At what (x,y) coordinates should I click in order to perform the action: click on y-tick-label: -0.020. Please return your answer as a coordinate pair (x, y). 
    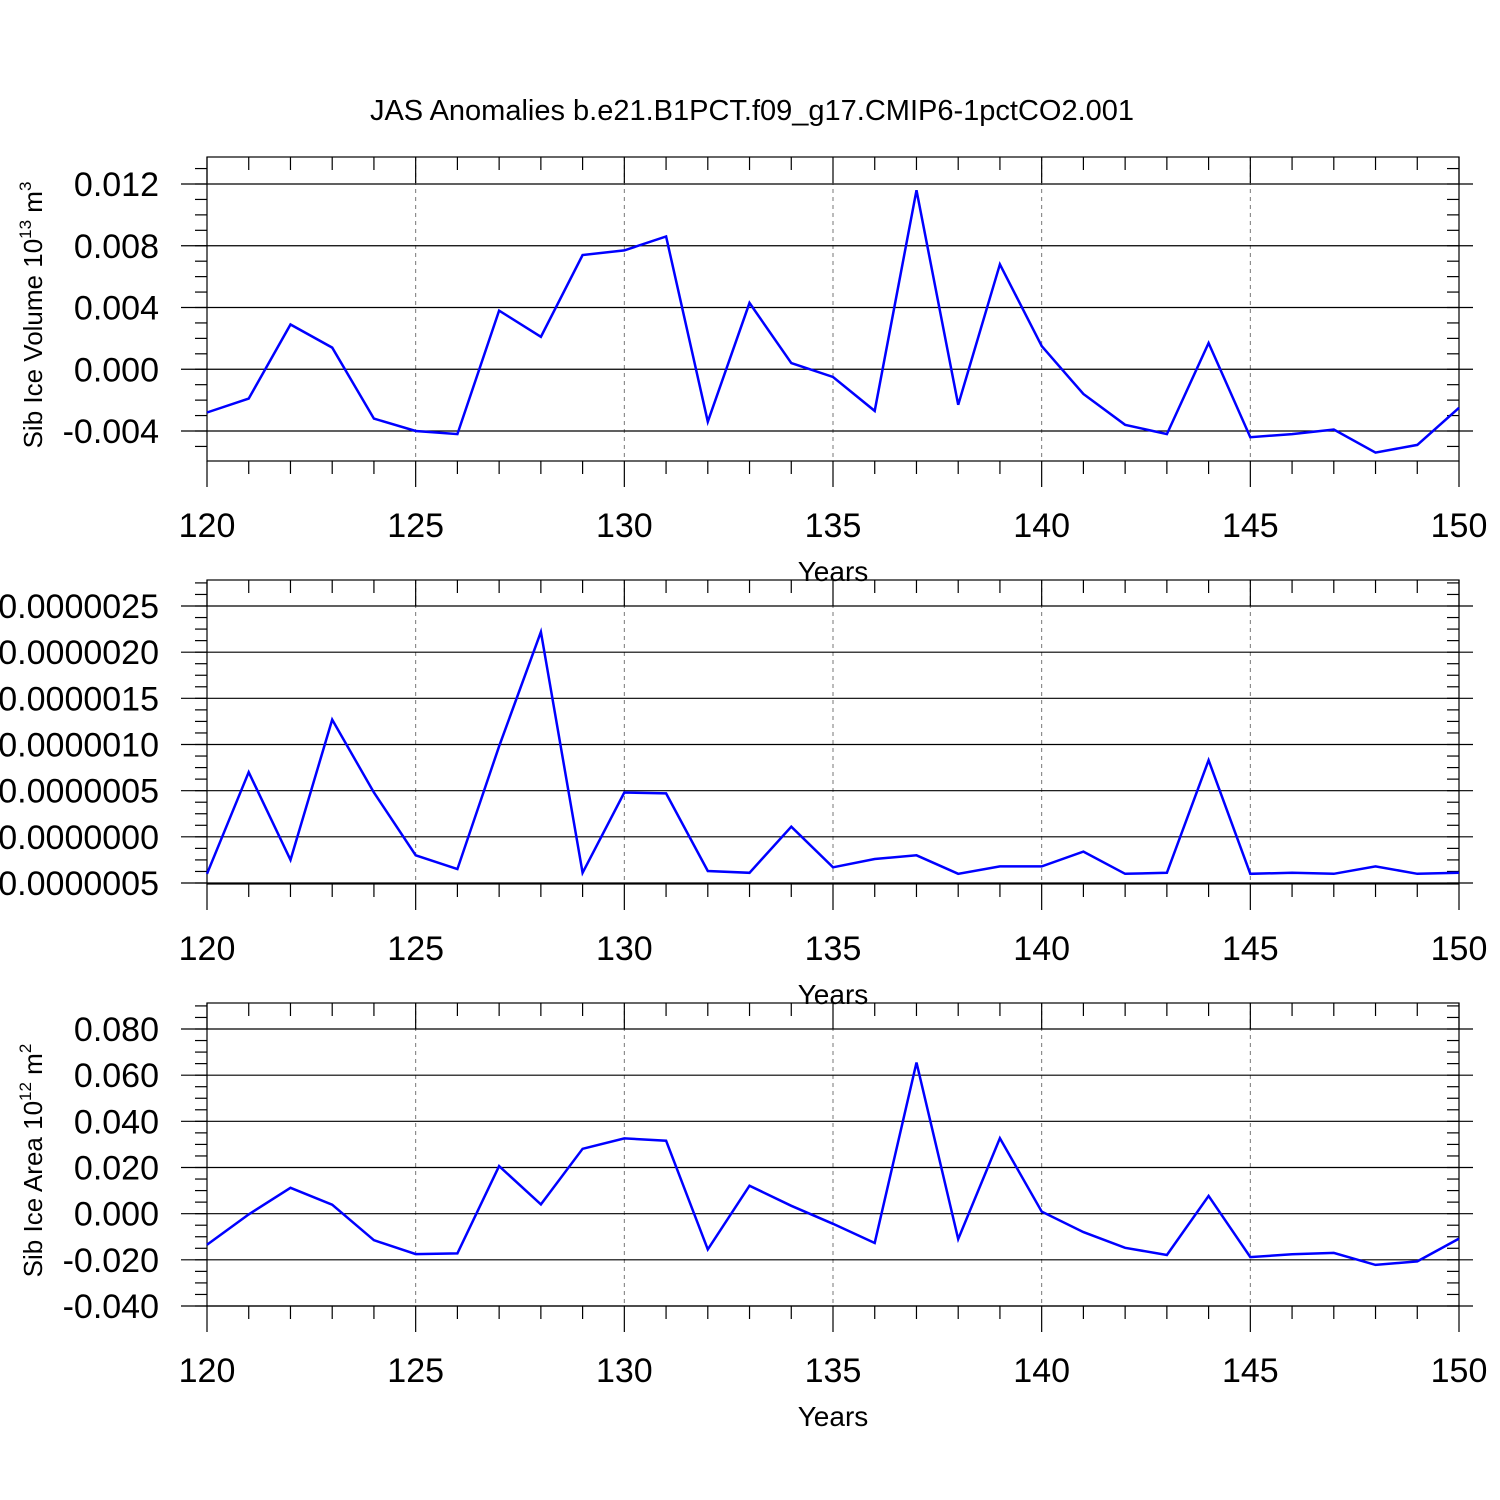
    Looking at the image, I should click on (111, 1261).